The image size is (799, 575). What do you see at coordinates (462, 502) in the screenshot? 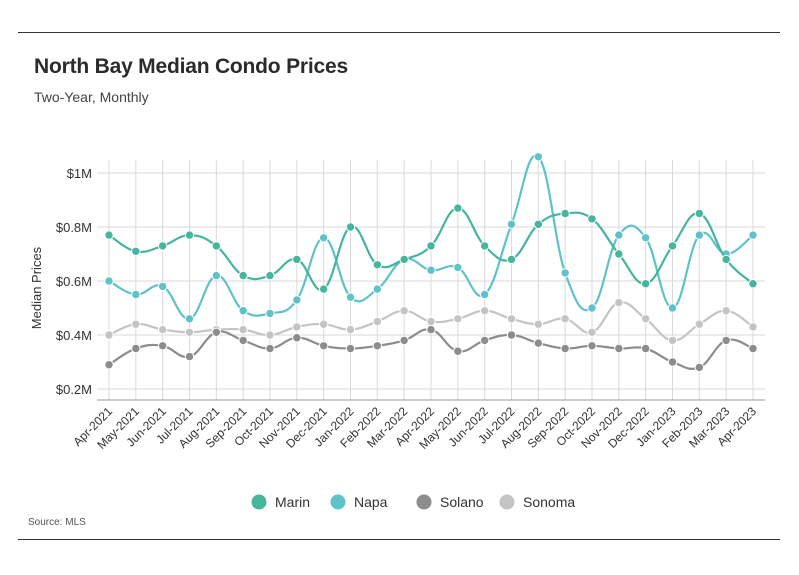
I see `legend-label-solano: Solano` at bounding box center [462, 502].